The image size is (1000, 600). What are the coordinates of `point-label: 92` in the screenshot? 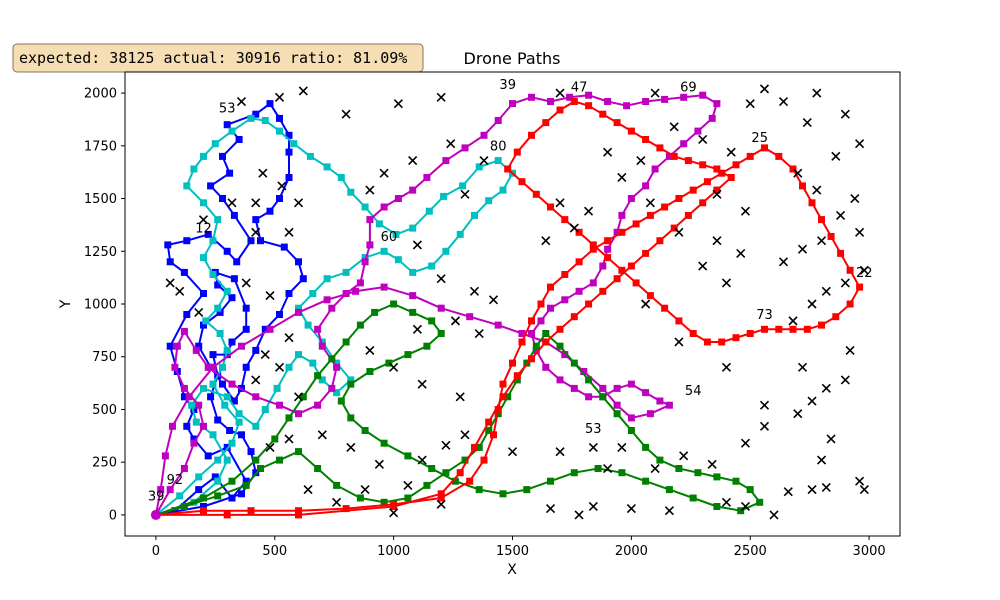 It's located at (175, 480).